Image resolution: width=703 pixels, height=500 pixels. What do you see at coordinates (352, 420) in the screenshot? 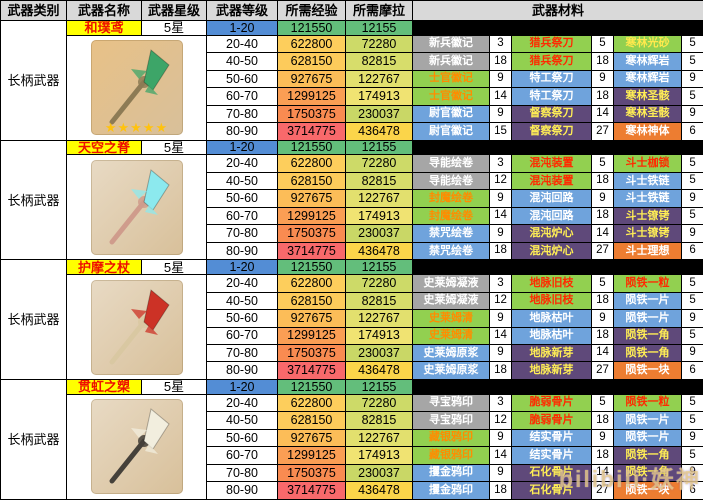
I see `table-row: 40-50 628150 82815 寻宝鸦印 12 脆弱骨片 18 陨铁一片 5` at bounding box center [352, 420].